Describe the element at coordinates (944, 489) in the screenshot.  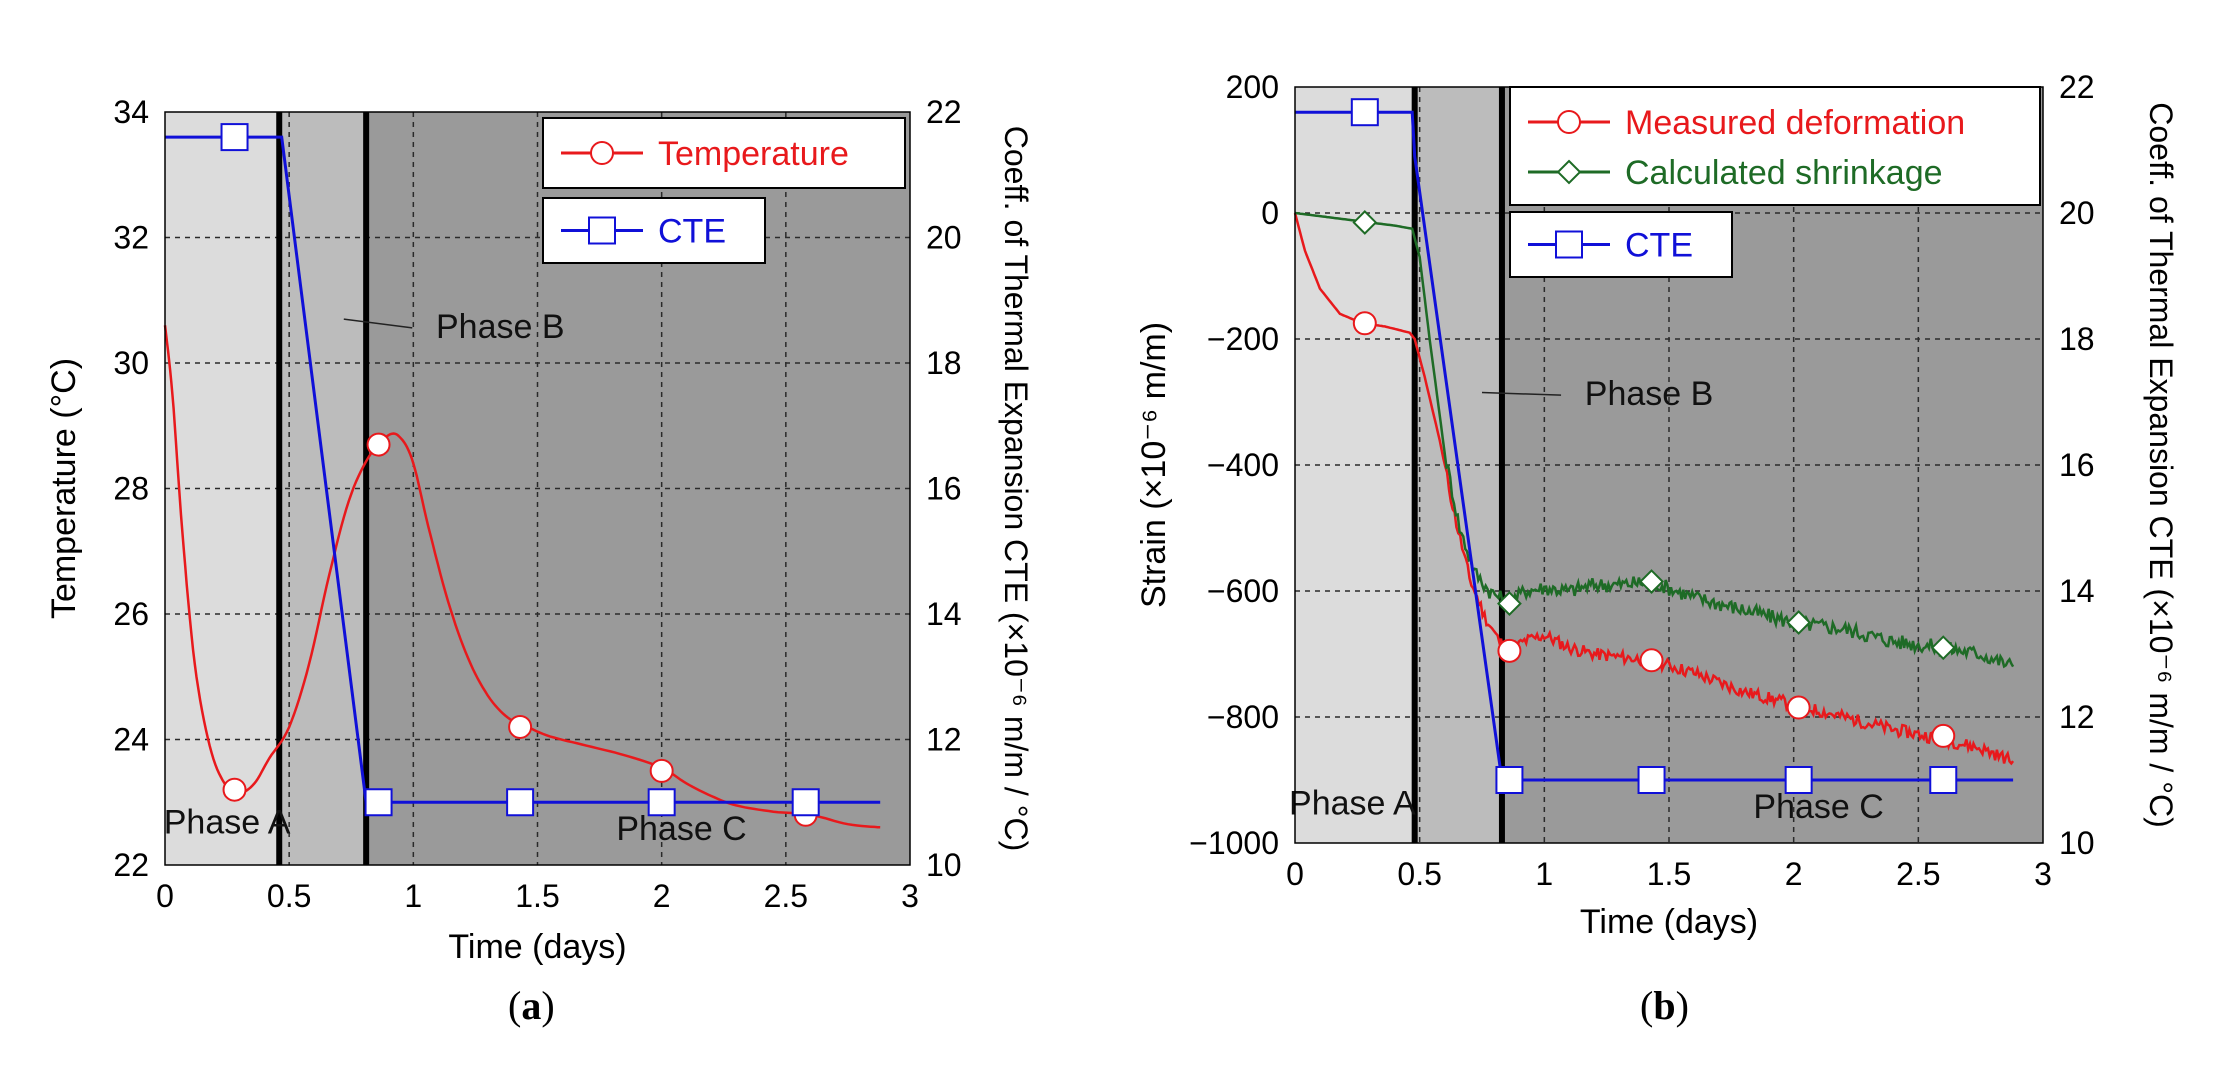
I see `chart-a-y2-tick-label: 16` at that location.